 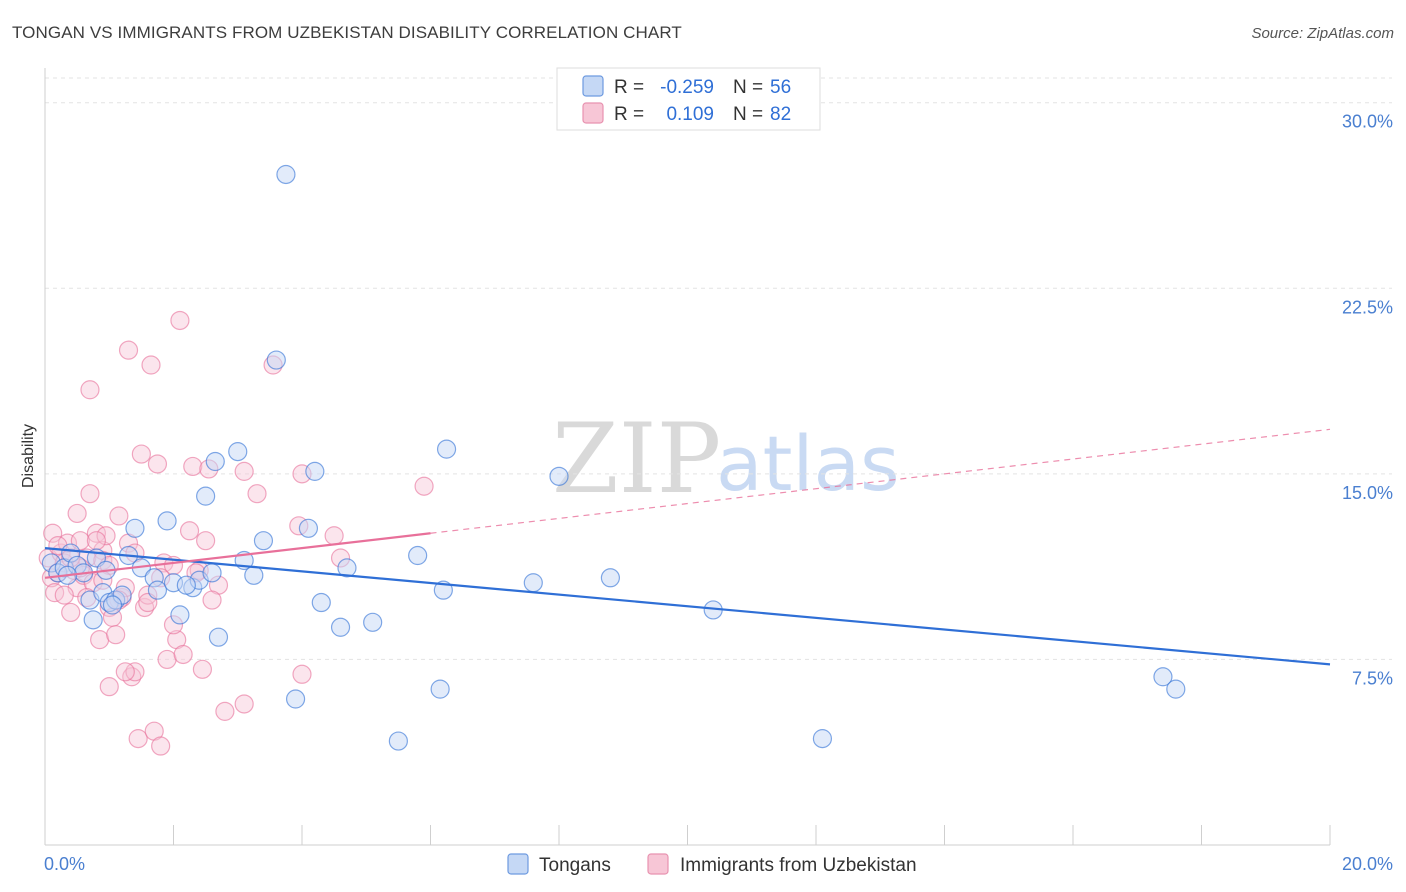 I want to click on legend-n-label-uzbek: N =, so click(x=748, y=114).